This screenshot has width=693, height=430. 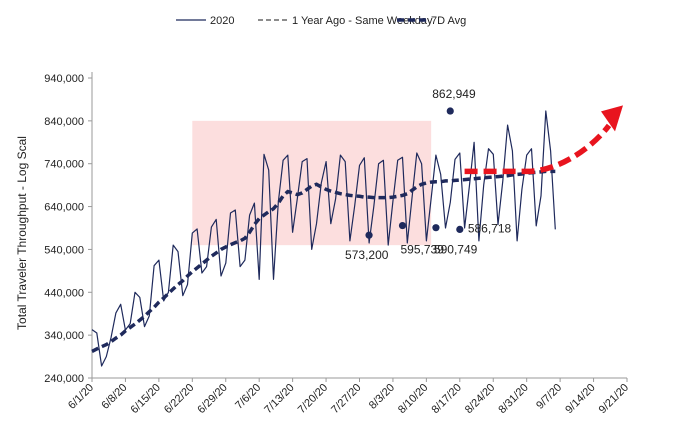 I want to click on x-tick-label: 7/27/20, so click(x=346, y=399).